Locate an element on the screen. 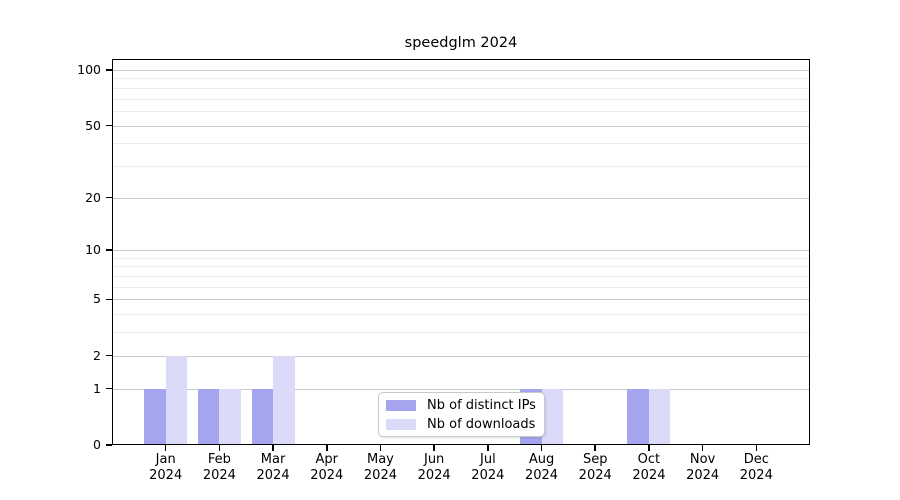 The width and height of the screenshot is (900, 500). x-tick-sep is located at coordinates (595, 448).